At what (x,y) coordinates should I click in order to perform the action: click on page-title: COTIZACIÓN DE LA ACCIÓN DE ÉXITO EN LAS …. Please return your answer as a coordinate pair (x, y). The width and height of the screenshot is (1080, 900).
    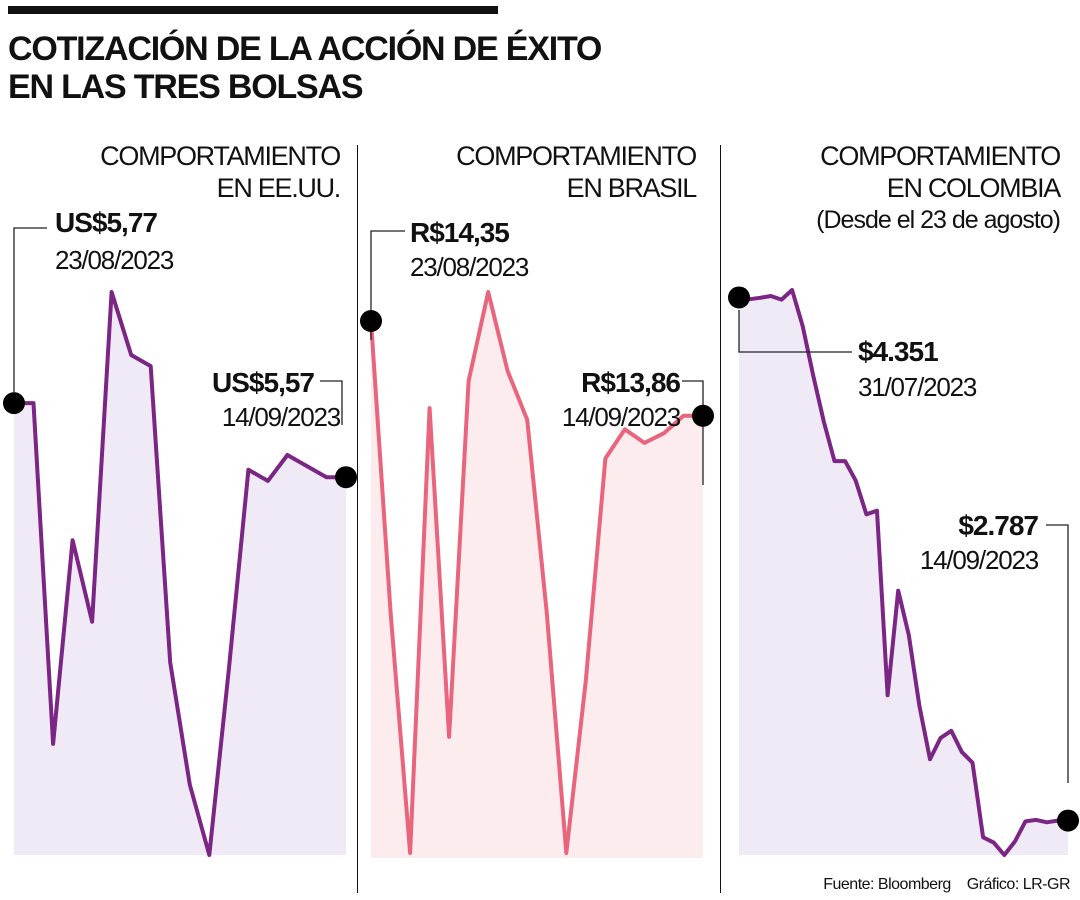
    Looking at the image, I should click on (305, 68).